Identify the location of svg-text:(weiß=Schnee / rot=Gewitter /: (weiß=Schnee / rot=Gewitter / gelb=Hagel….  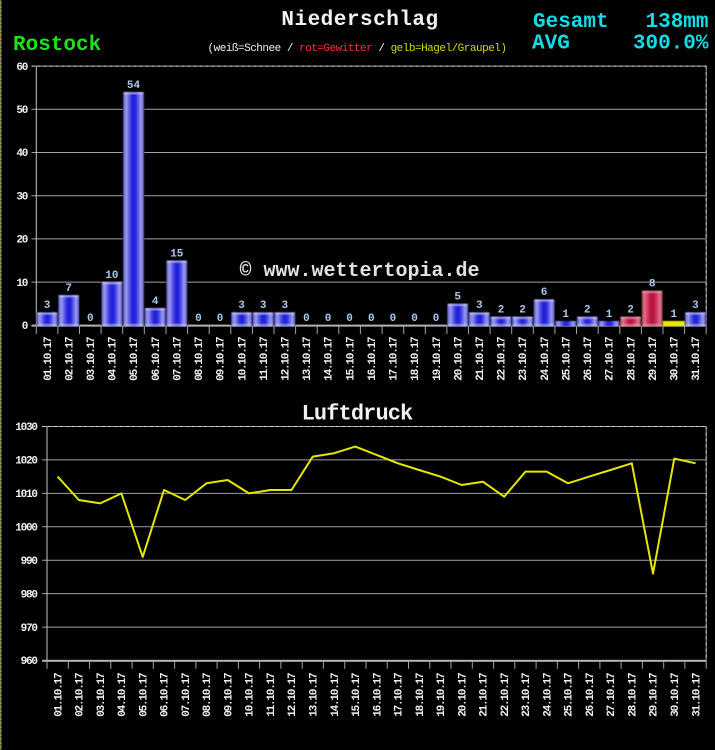
(357, 49).